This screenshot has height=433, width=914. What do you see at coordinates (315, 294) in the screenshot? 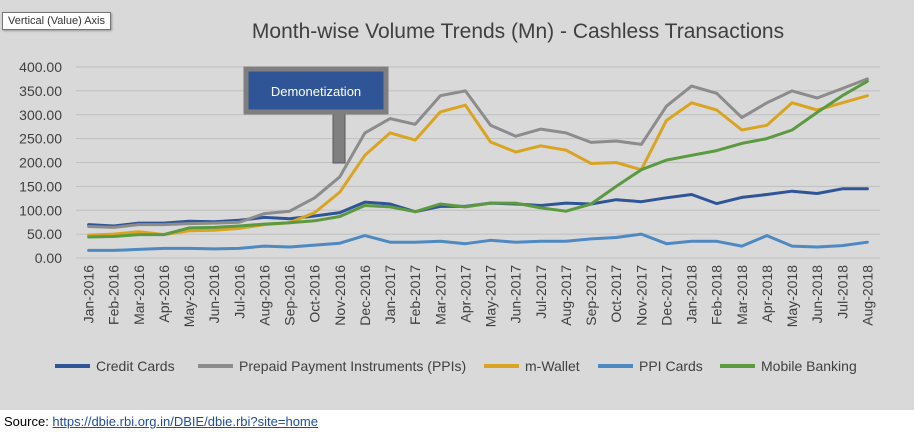
I see `x-tick-label: Oct-2016` at bounding box center [315, 294].